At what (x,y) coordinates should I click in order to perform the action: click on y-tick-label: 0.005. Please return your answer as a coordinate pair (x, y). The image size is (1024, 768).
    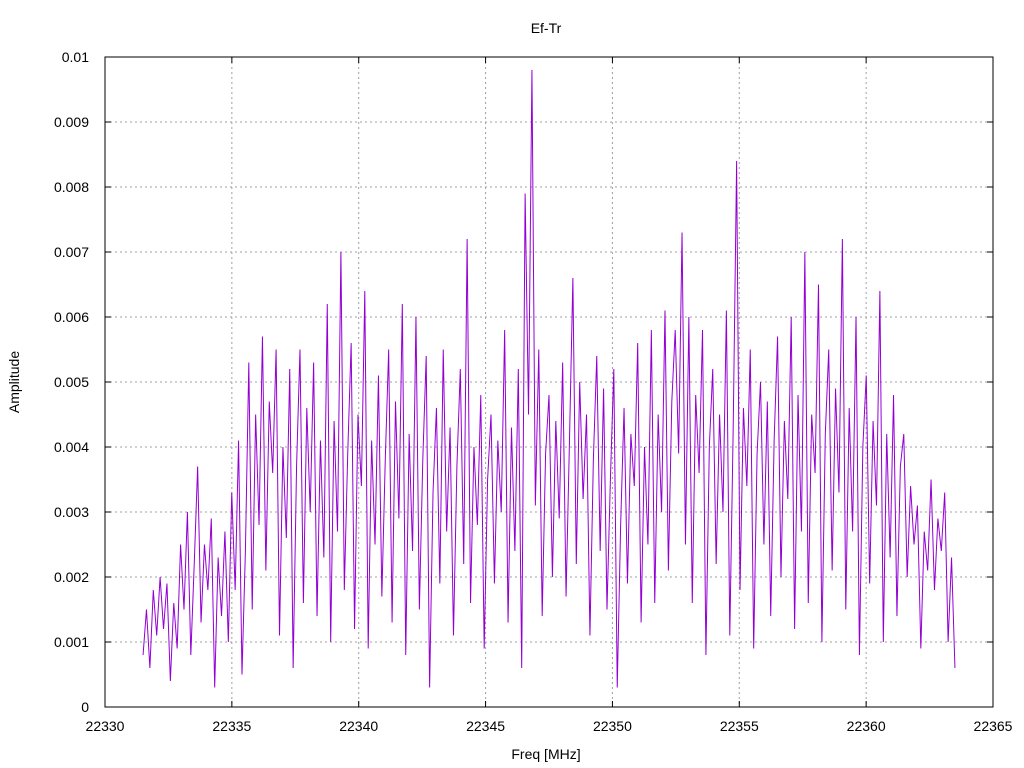
    Looking at the image, I should click on (71, 382).